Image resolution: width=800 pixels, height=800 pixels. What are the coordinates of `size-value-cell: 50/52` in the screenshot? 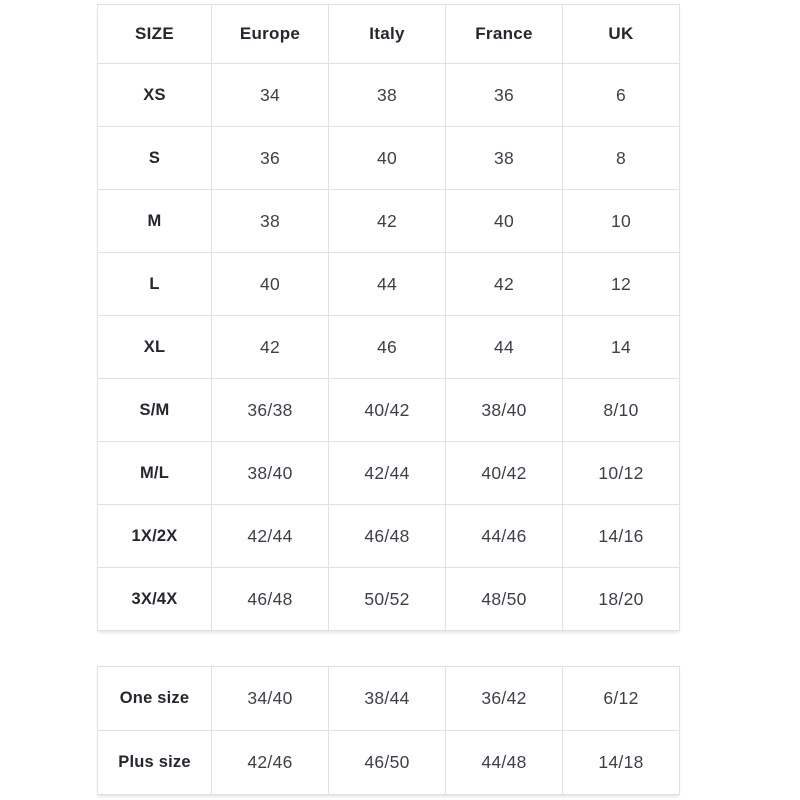 It's located at (387, 599).